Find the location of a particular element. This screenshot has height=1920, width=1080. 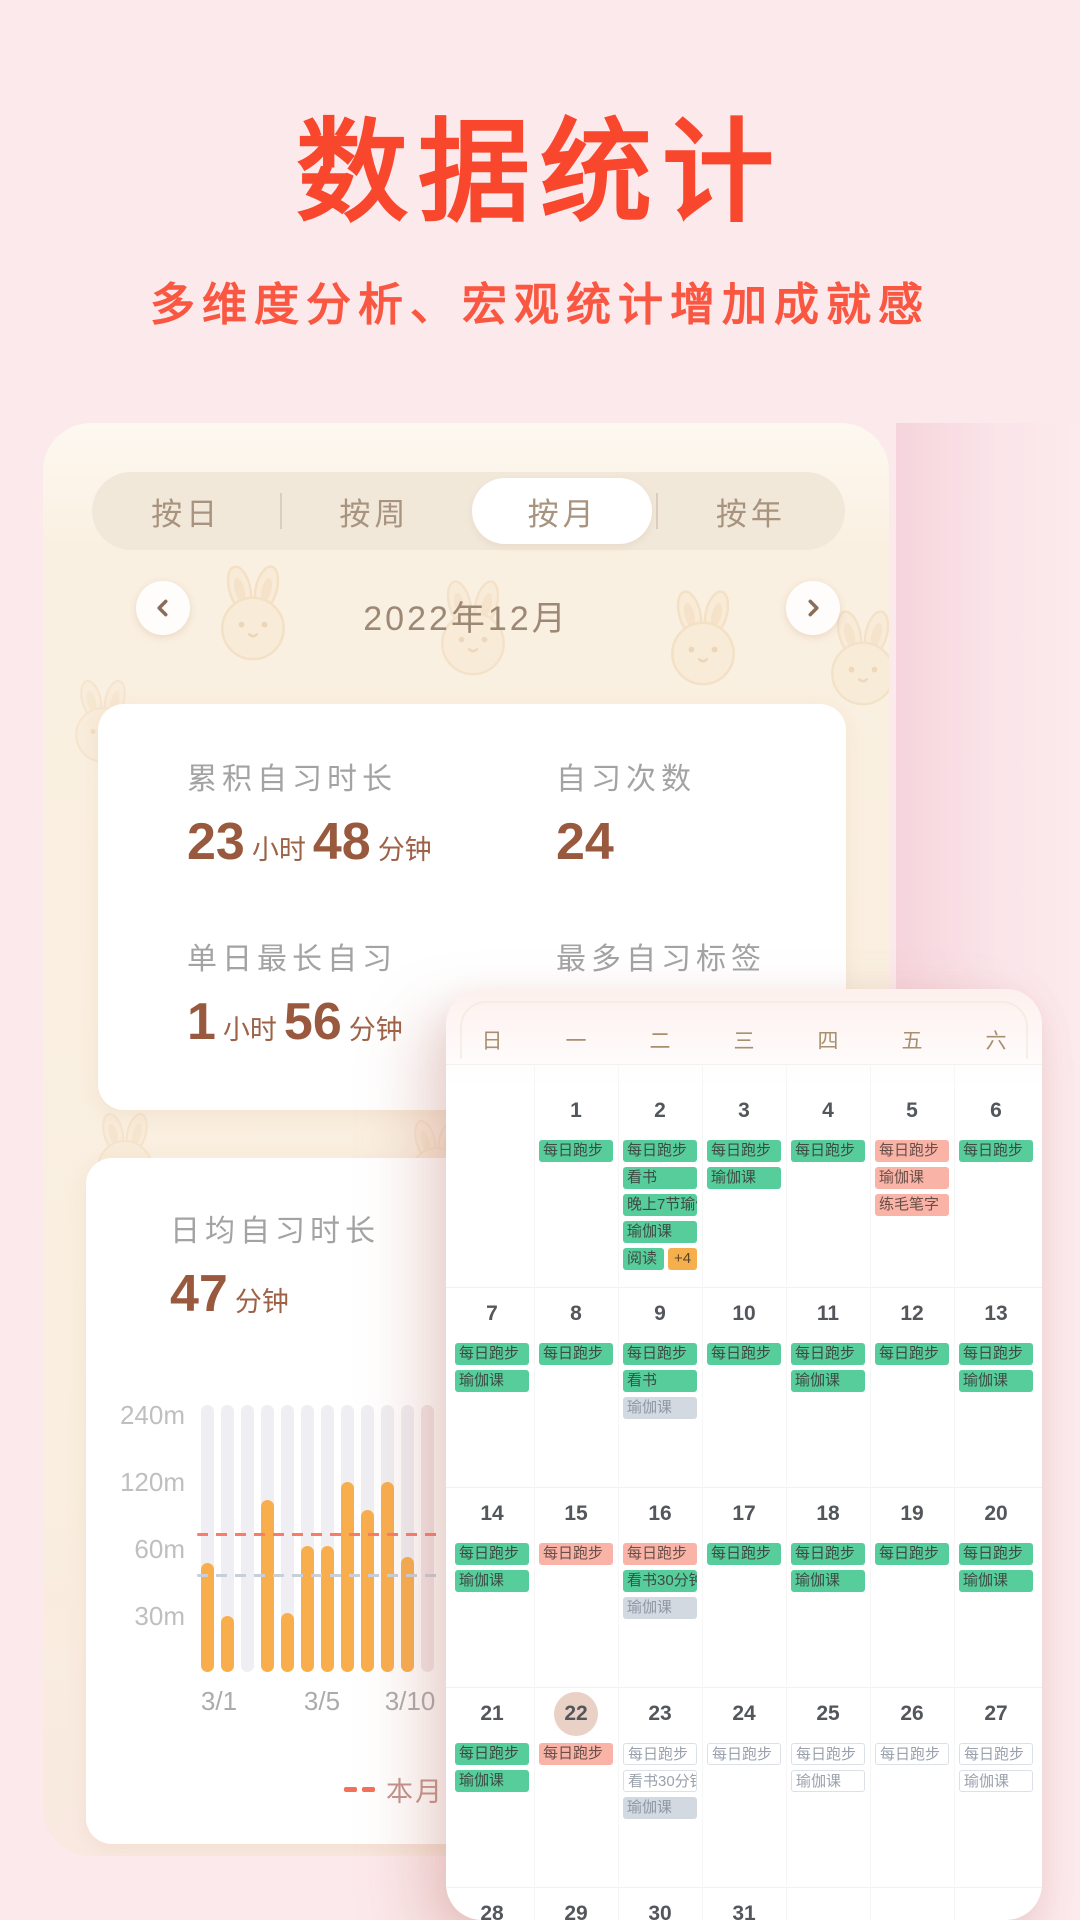

calendar-day-14: 14 每日跑步 瑜伽课 is located at coordinates (492, 1594).